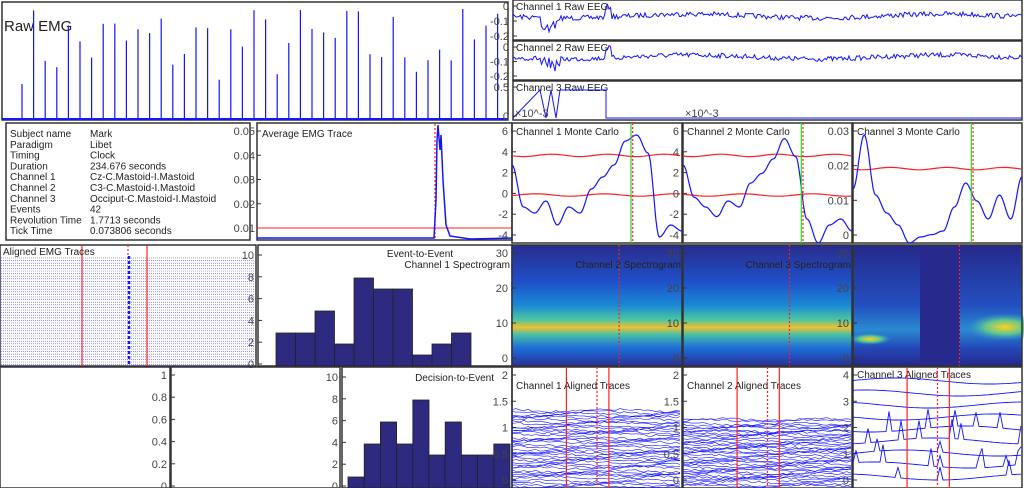 The height and width of the screenshot is (488, 1024). I want to click on aligned-traces-ytick: 0.5, so click(500, 455).